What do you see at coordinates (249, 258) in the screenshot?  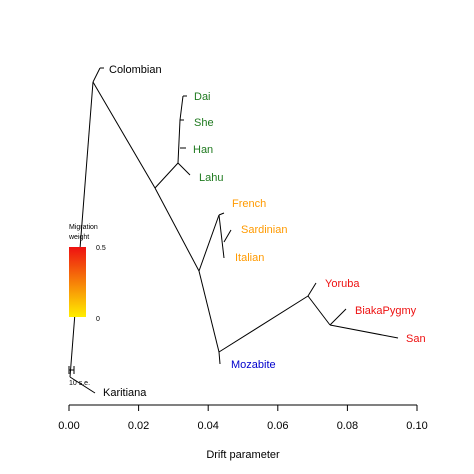 I see `leaf-italian: Italian` at bounding box center [249, 258].